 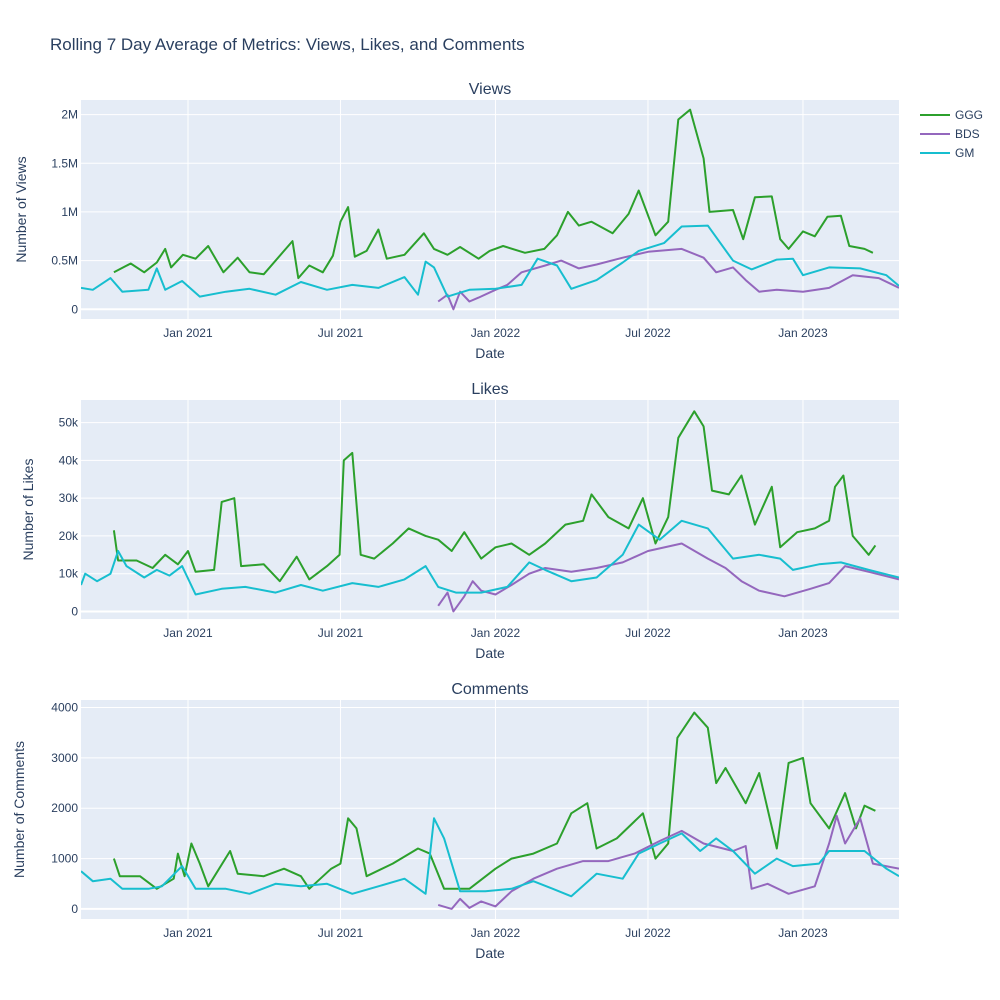 What do you see at coordinates (69, 212) in the screenshot?
I see `y-tick-label: 1M` at bounding box center [69, 212].